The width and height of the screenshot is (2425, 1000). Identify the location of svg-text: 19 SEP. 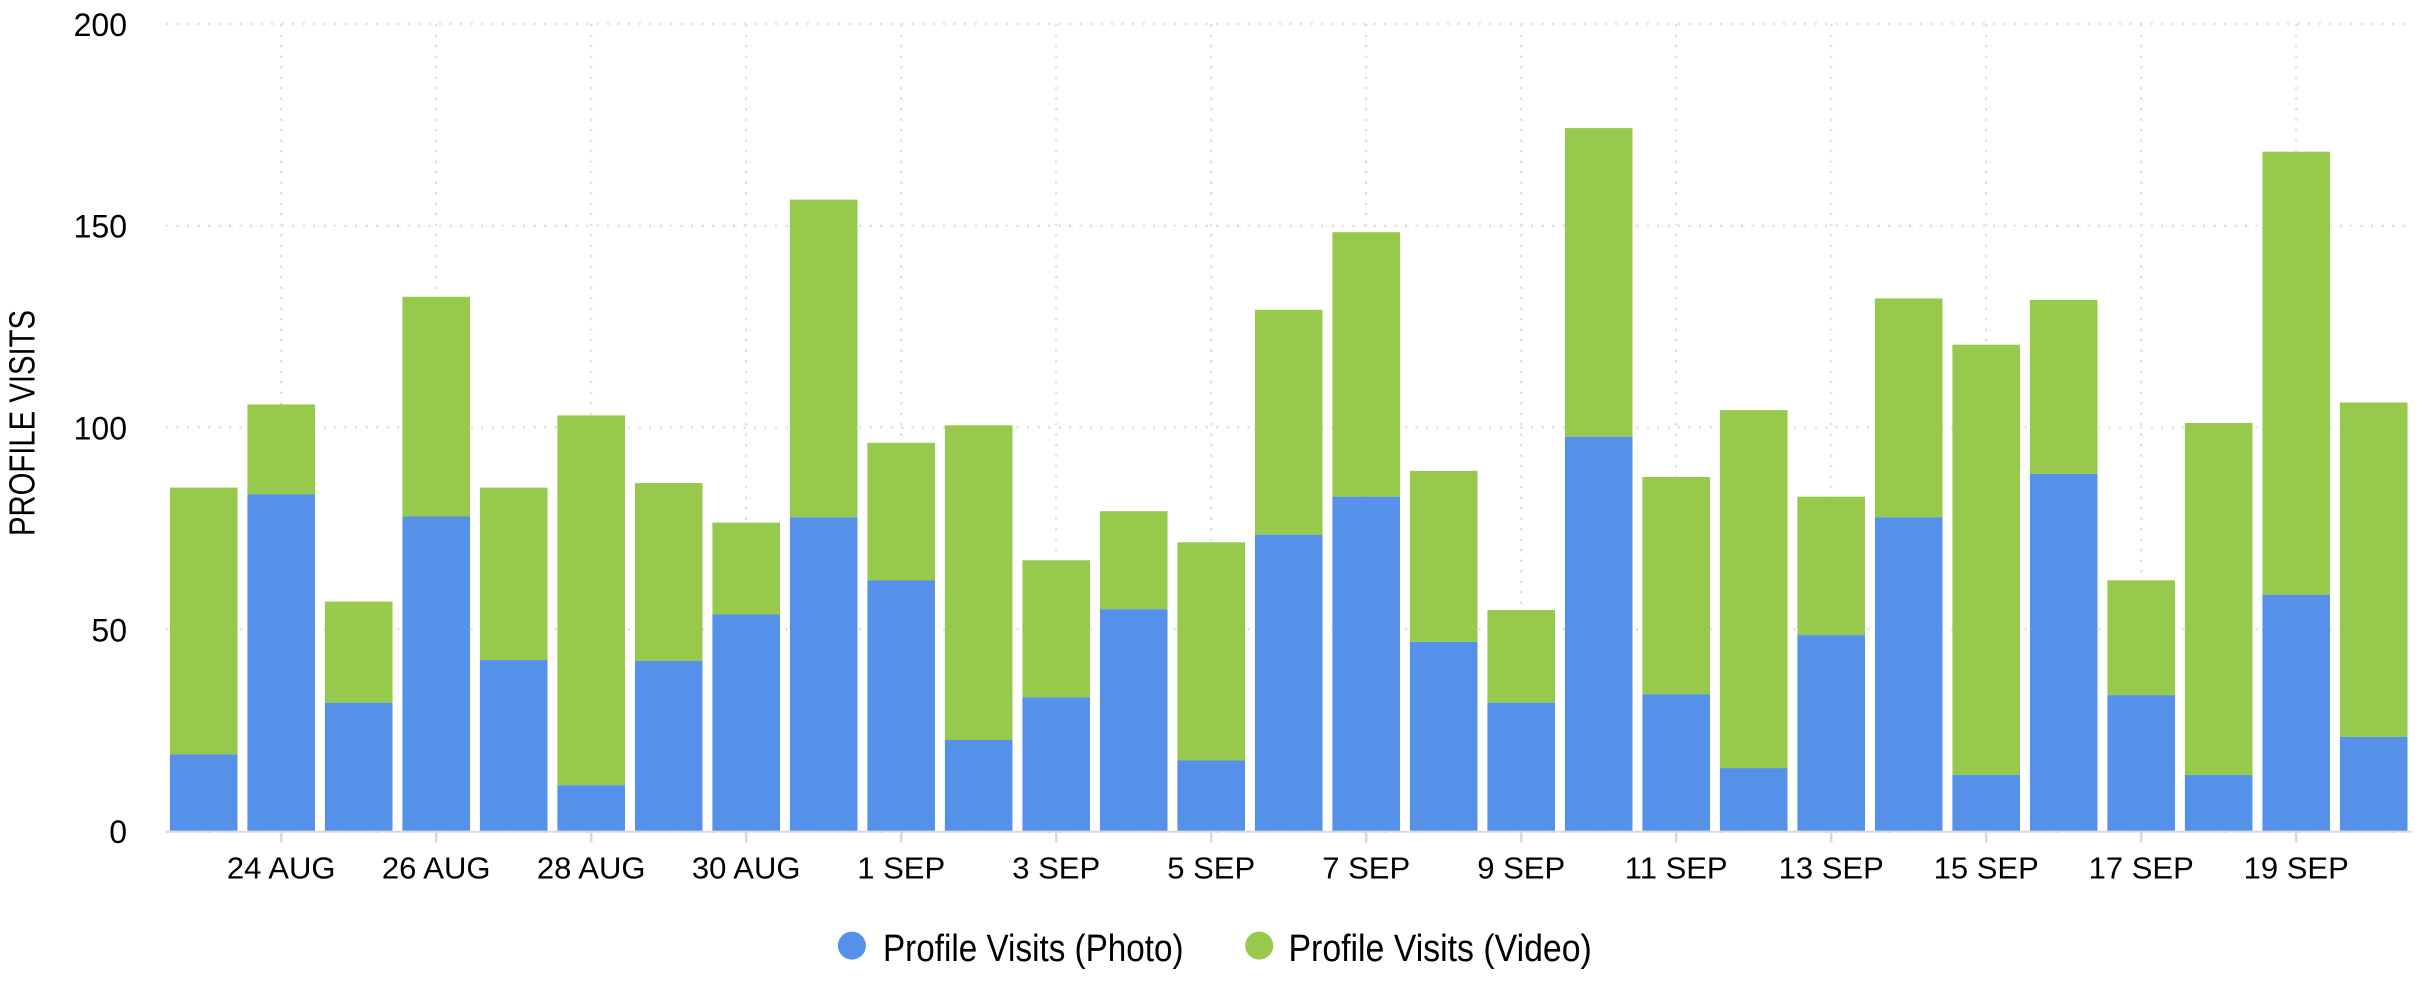
(2296, 868).